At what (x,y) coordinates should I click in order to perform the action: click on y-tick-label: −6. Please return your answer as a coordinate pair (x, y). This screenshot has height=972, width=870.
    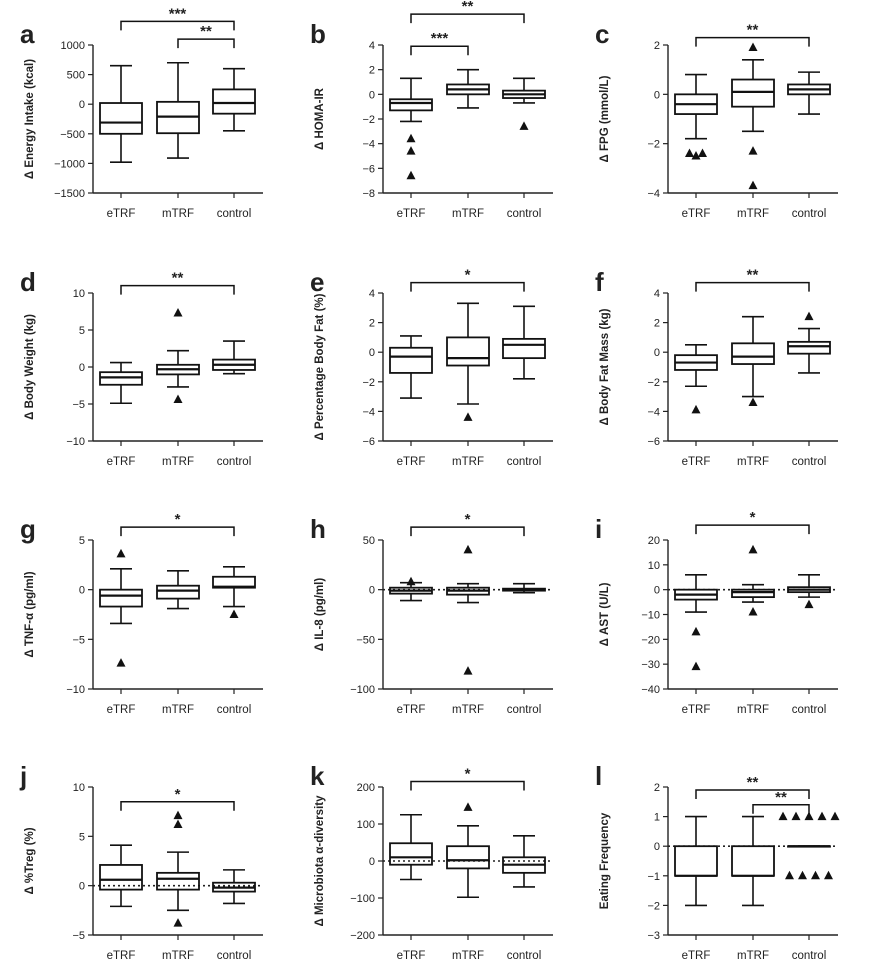
    Looking at the image, I should click on (368, 169).